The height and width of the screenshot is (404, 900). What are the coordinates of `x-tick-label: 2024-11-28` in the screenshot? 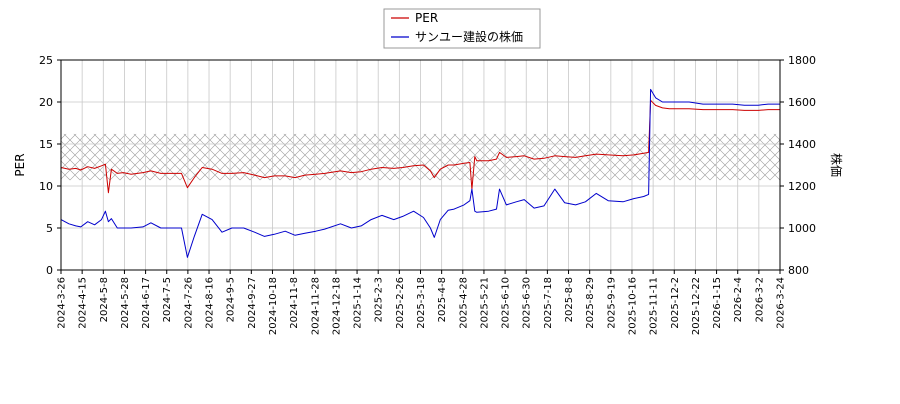 It's located at (315, 306).